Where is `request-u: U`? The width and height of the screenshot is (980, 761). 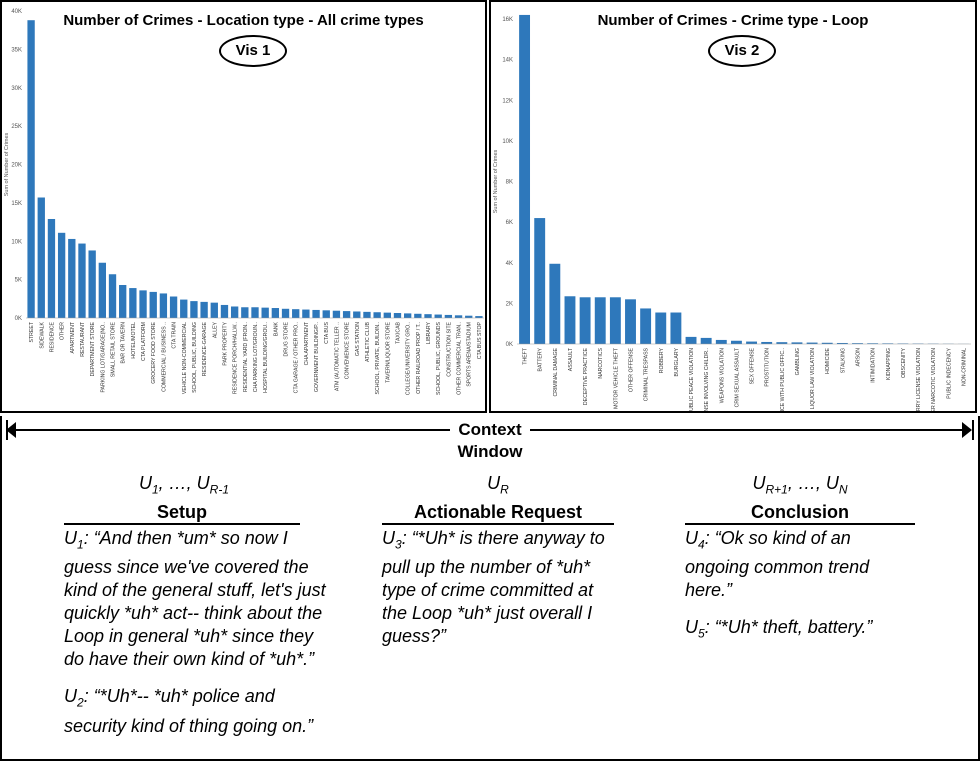
request-u: U is located at coordinates (494, 483).